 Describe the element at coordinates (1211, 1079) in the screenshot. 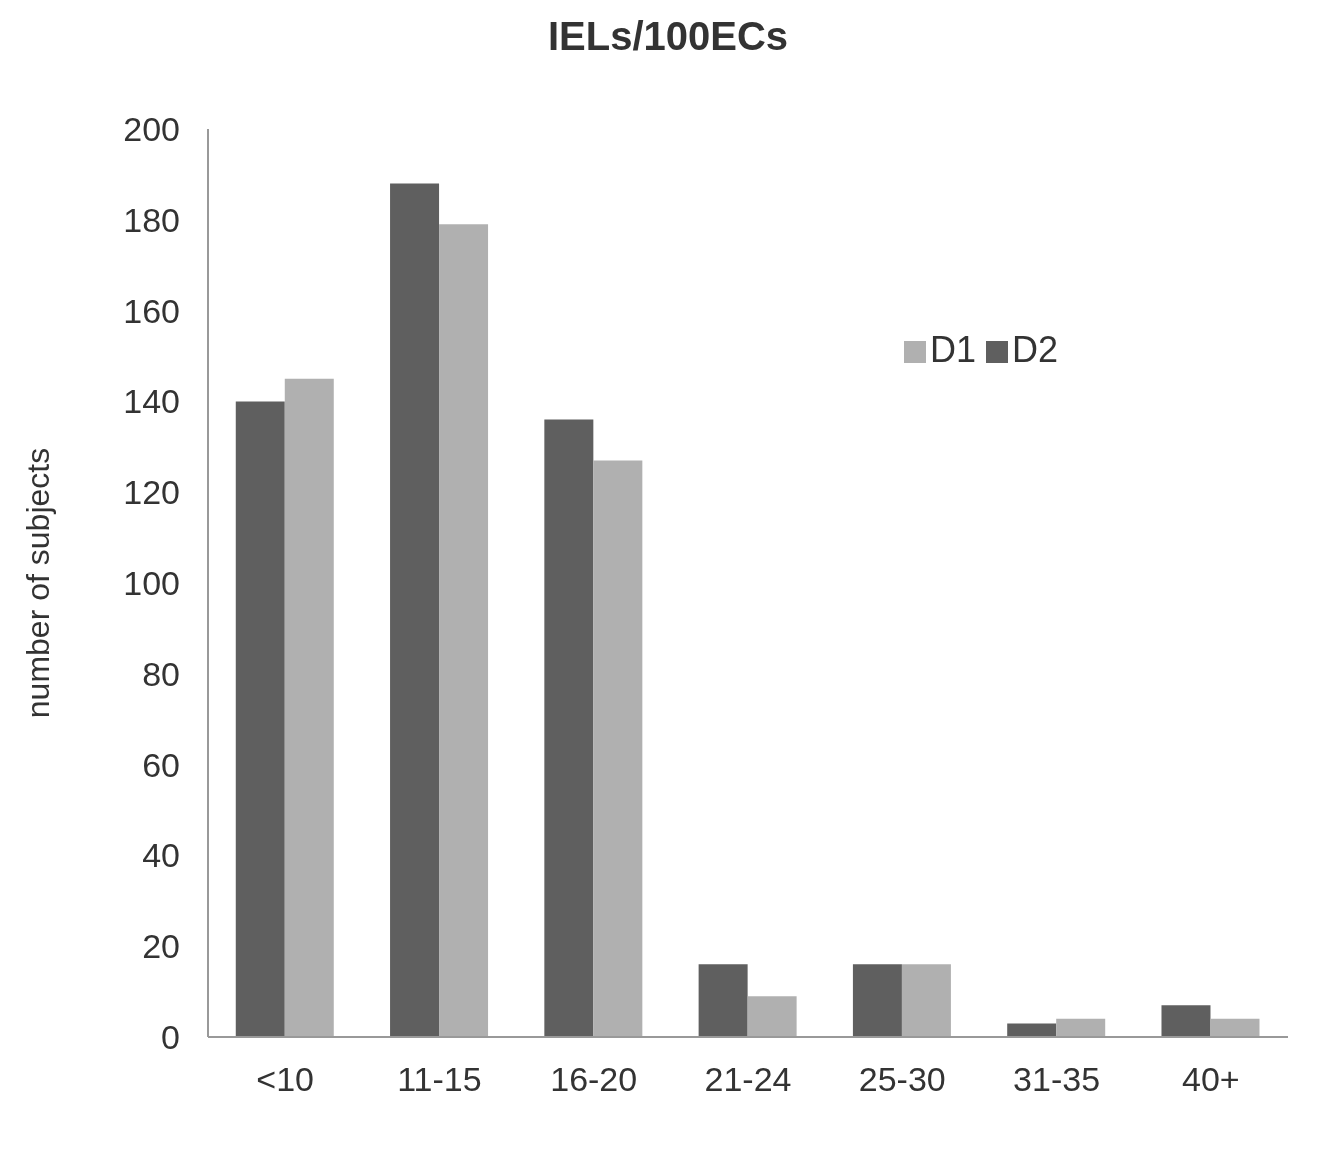

I see `x-tick-label: 40+` at that location.